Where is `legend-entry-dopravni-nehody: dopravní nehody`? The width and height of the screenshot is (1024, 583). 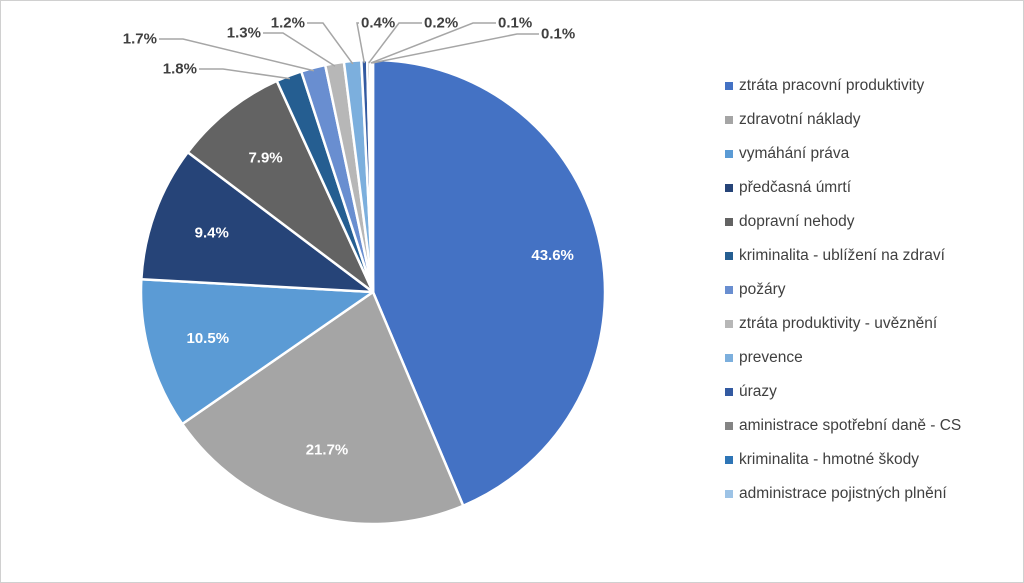
legend-entry-dopravni-nehody: dopravní nehody is located at coordinates (843, 222).